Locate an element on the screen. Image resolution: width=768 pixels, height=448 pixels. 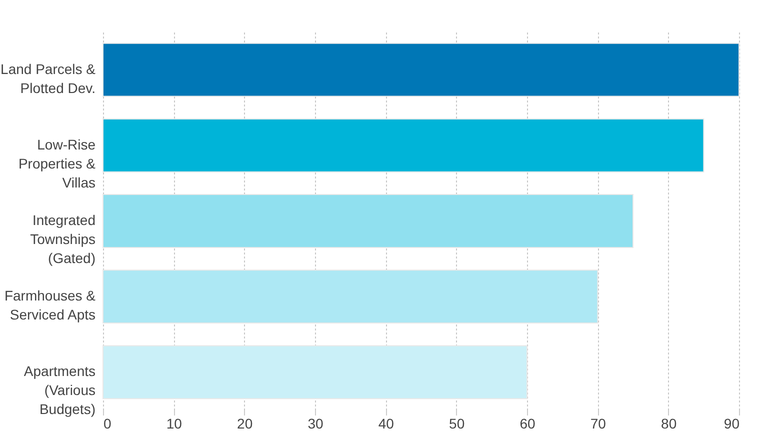
x-tick-label: 90 is located at coordinates (732, 424).